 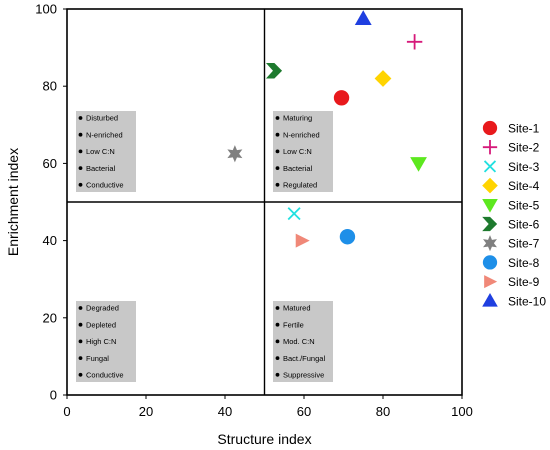 What do you see at coordinates (50, 163) in the screenshot?
I see `y-tick-label: 60` at bounding box center [50, 163].